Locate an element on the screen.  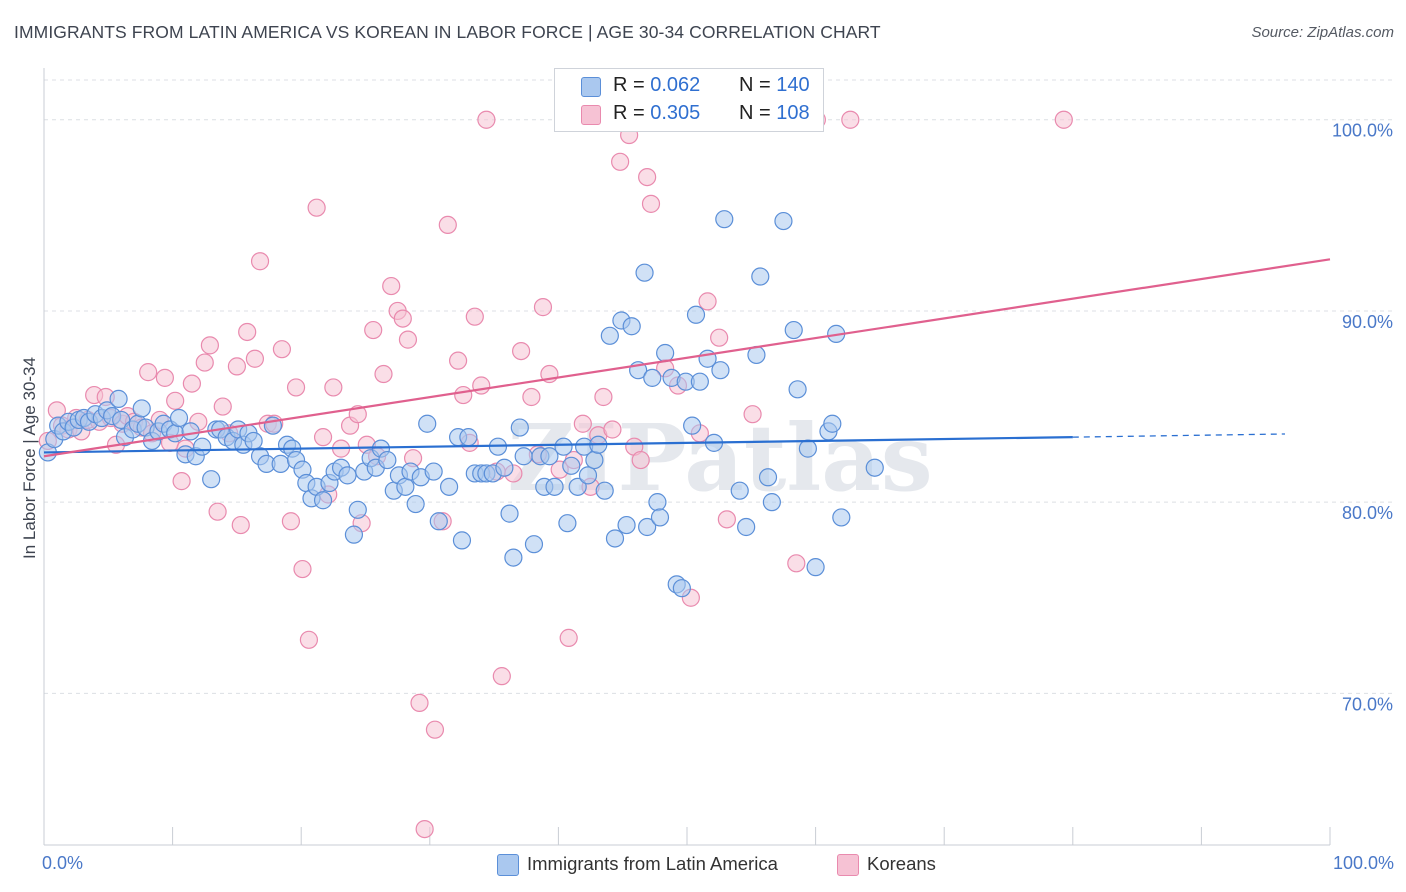
y-tick-label: 90.0% is located at coordinates (1367, 322).